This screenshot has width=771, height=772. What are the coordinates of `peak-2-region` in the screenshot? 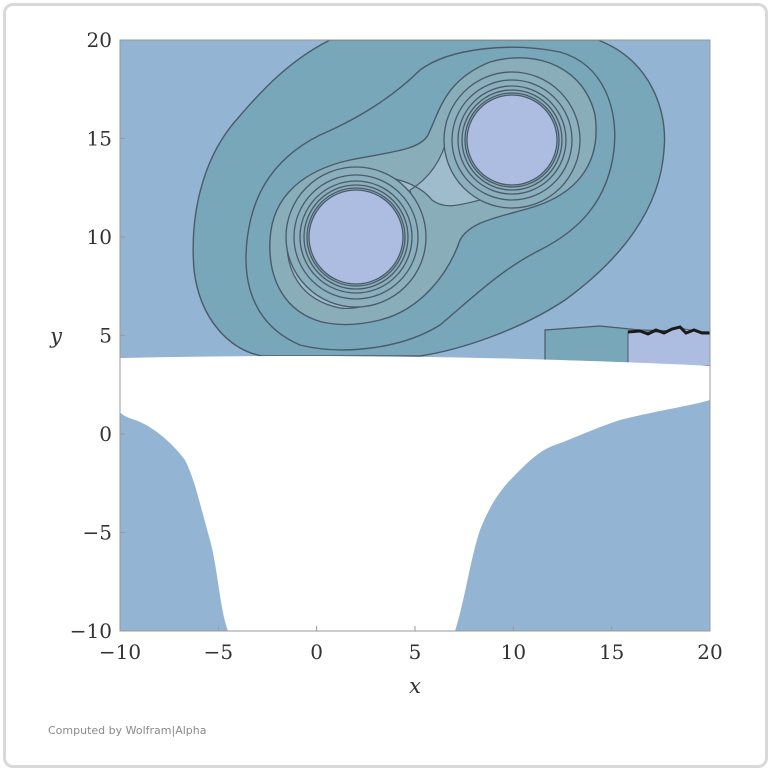 It's located at (512, 140).